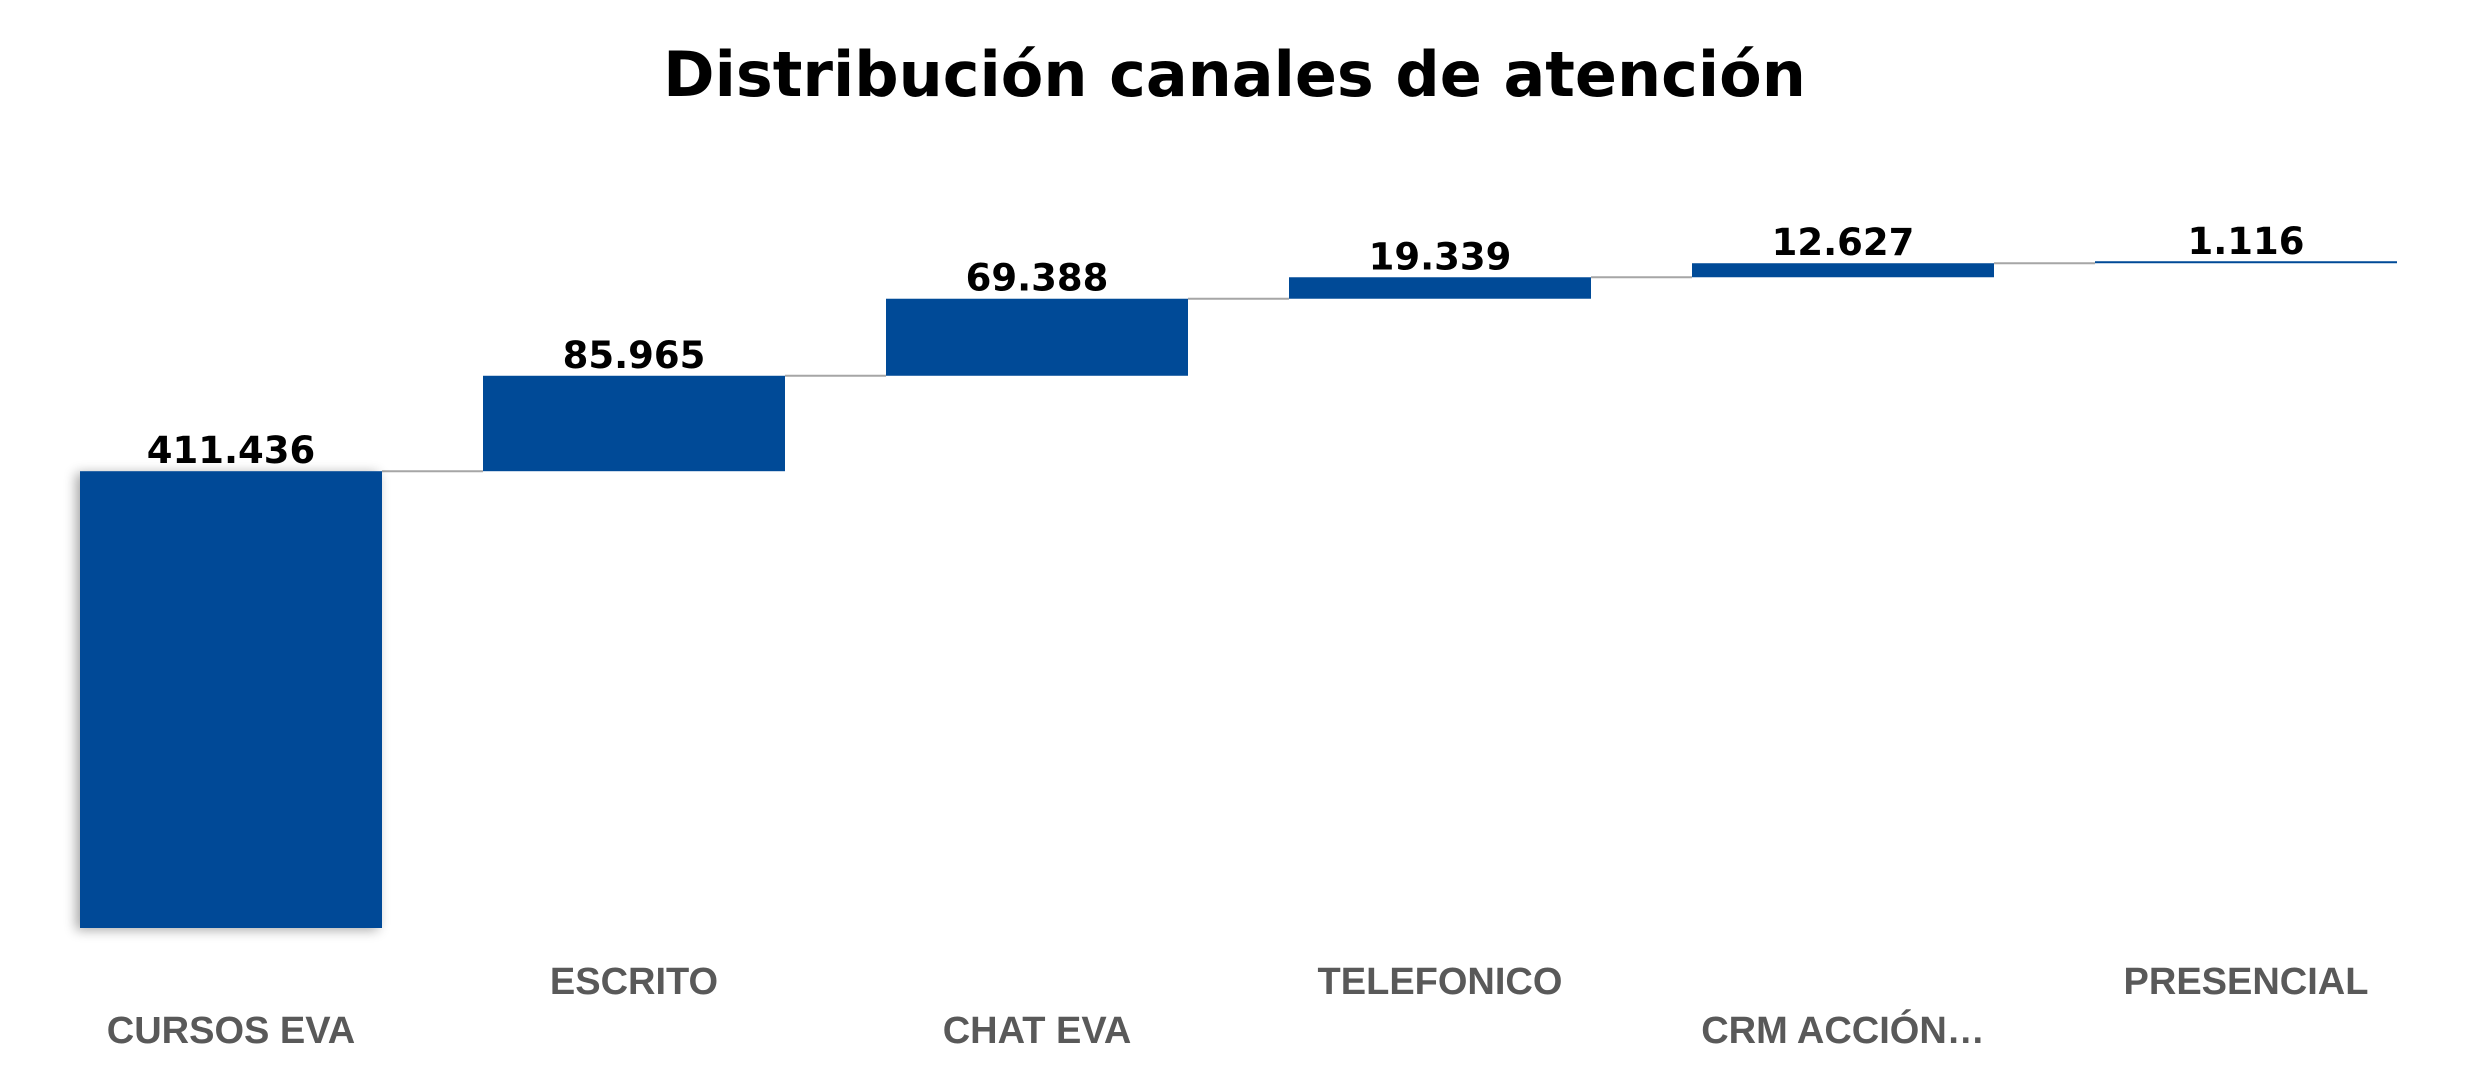 The image size is (2469, 1077). Describe the element at coordinates (231, 450) in the screenshot. I see `value-label: 411.436` at that location.